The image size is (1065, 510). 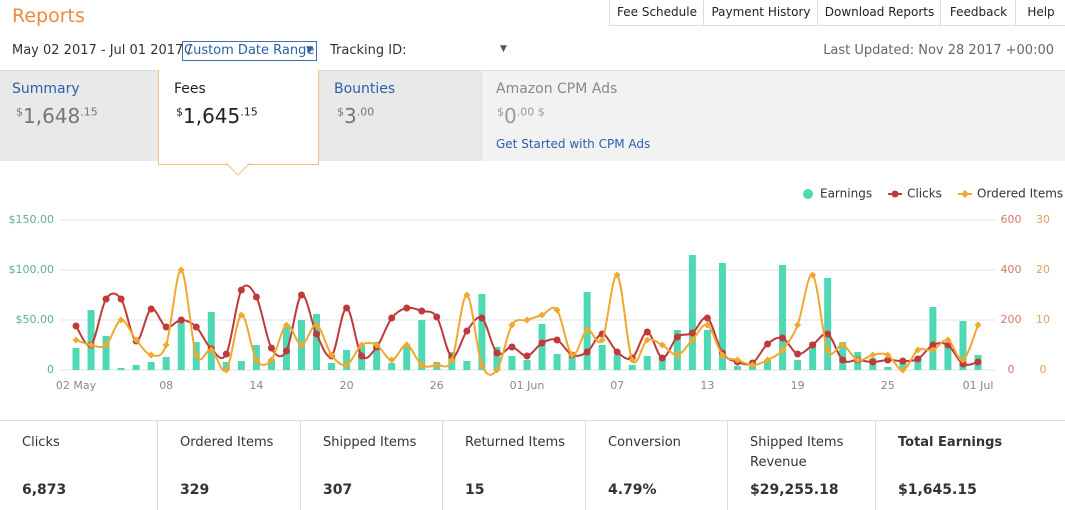 What do you see at coordinates (617, 385) in the screenshot?
I see `x-tick-label: 07` at bounding box center [617, 385].